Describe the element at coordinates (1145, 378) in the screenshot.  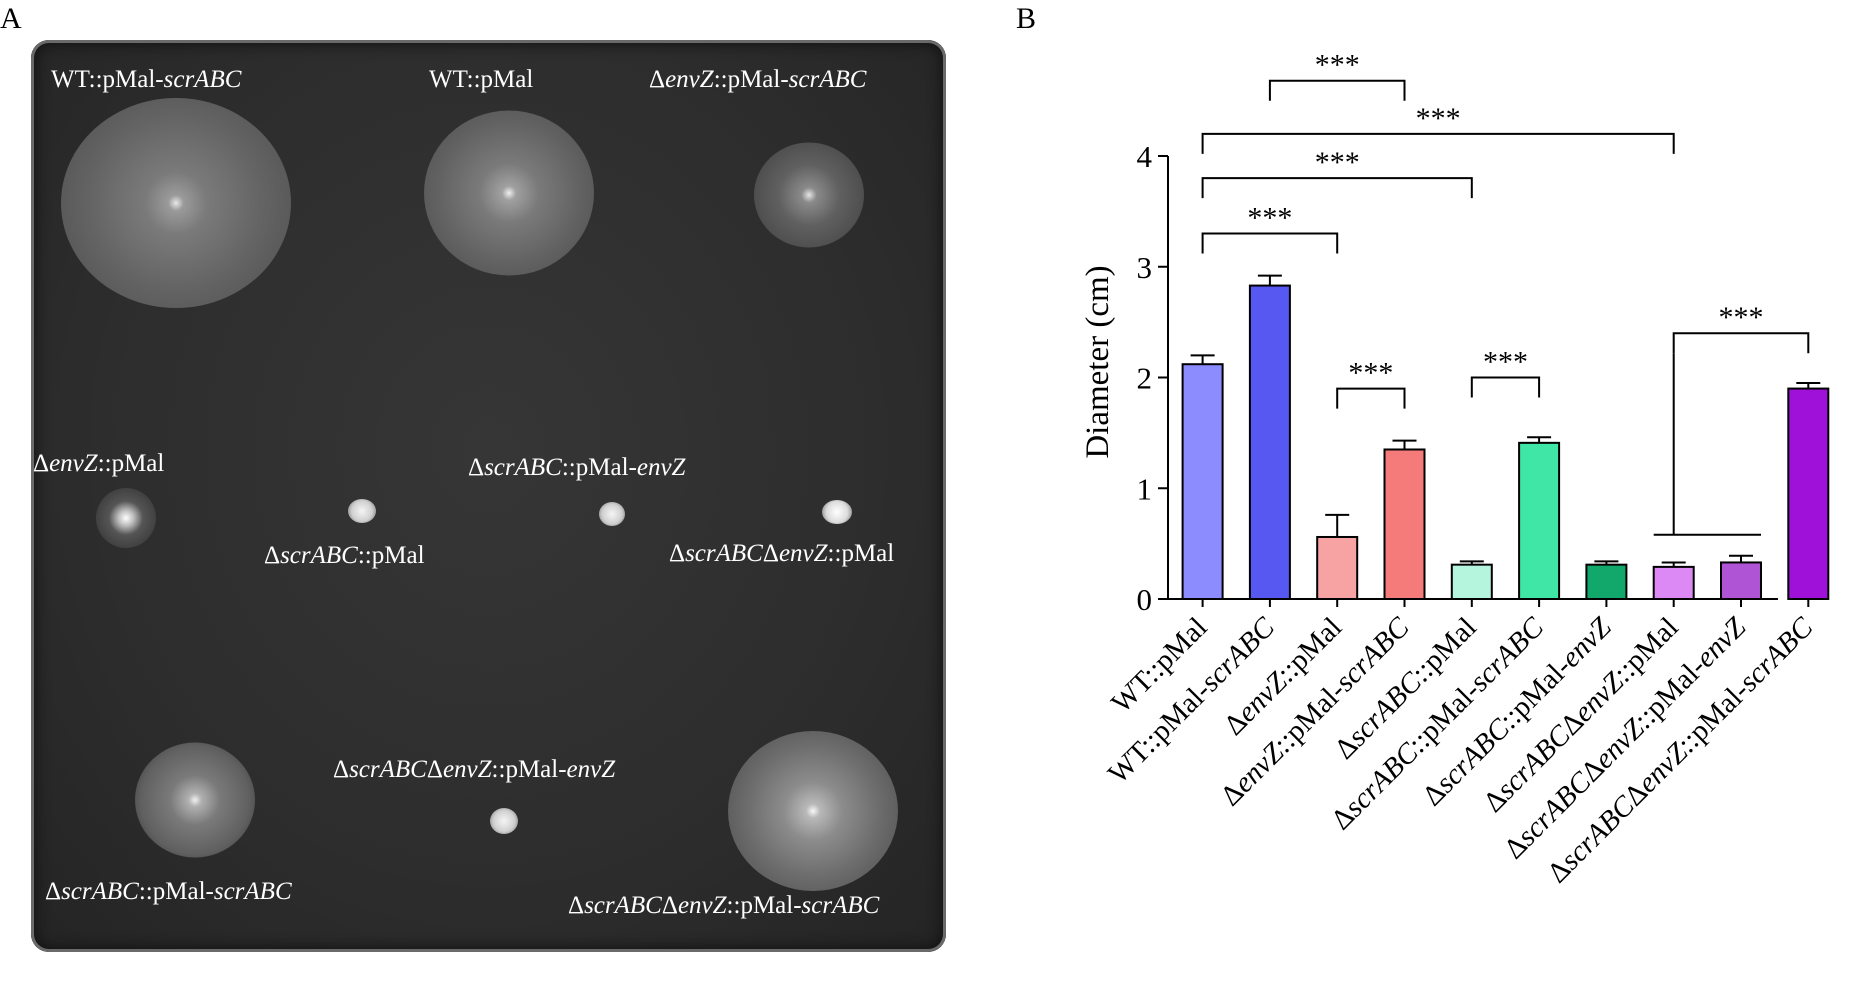
I see `y-tick-label: 2` at that location.